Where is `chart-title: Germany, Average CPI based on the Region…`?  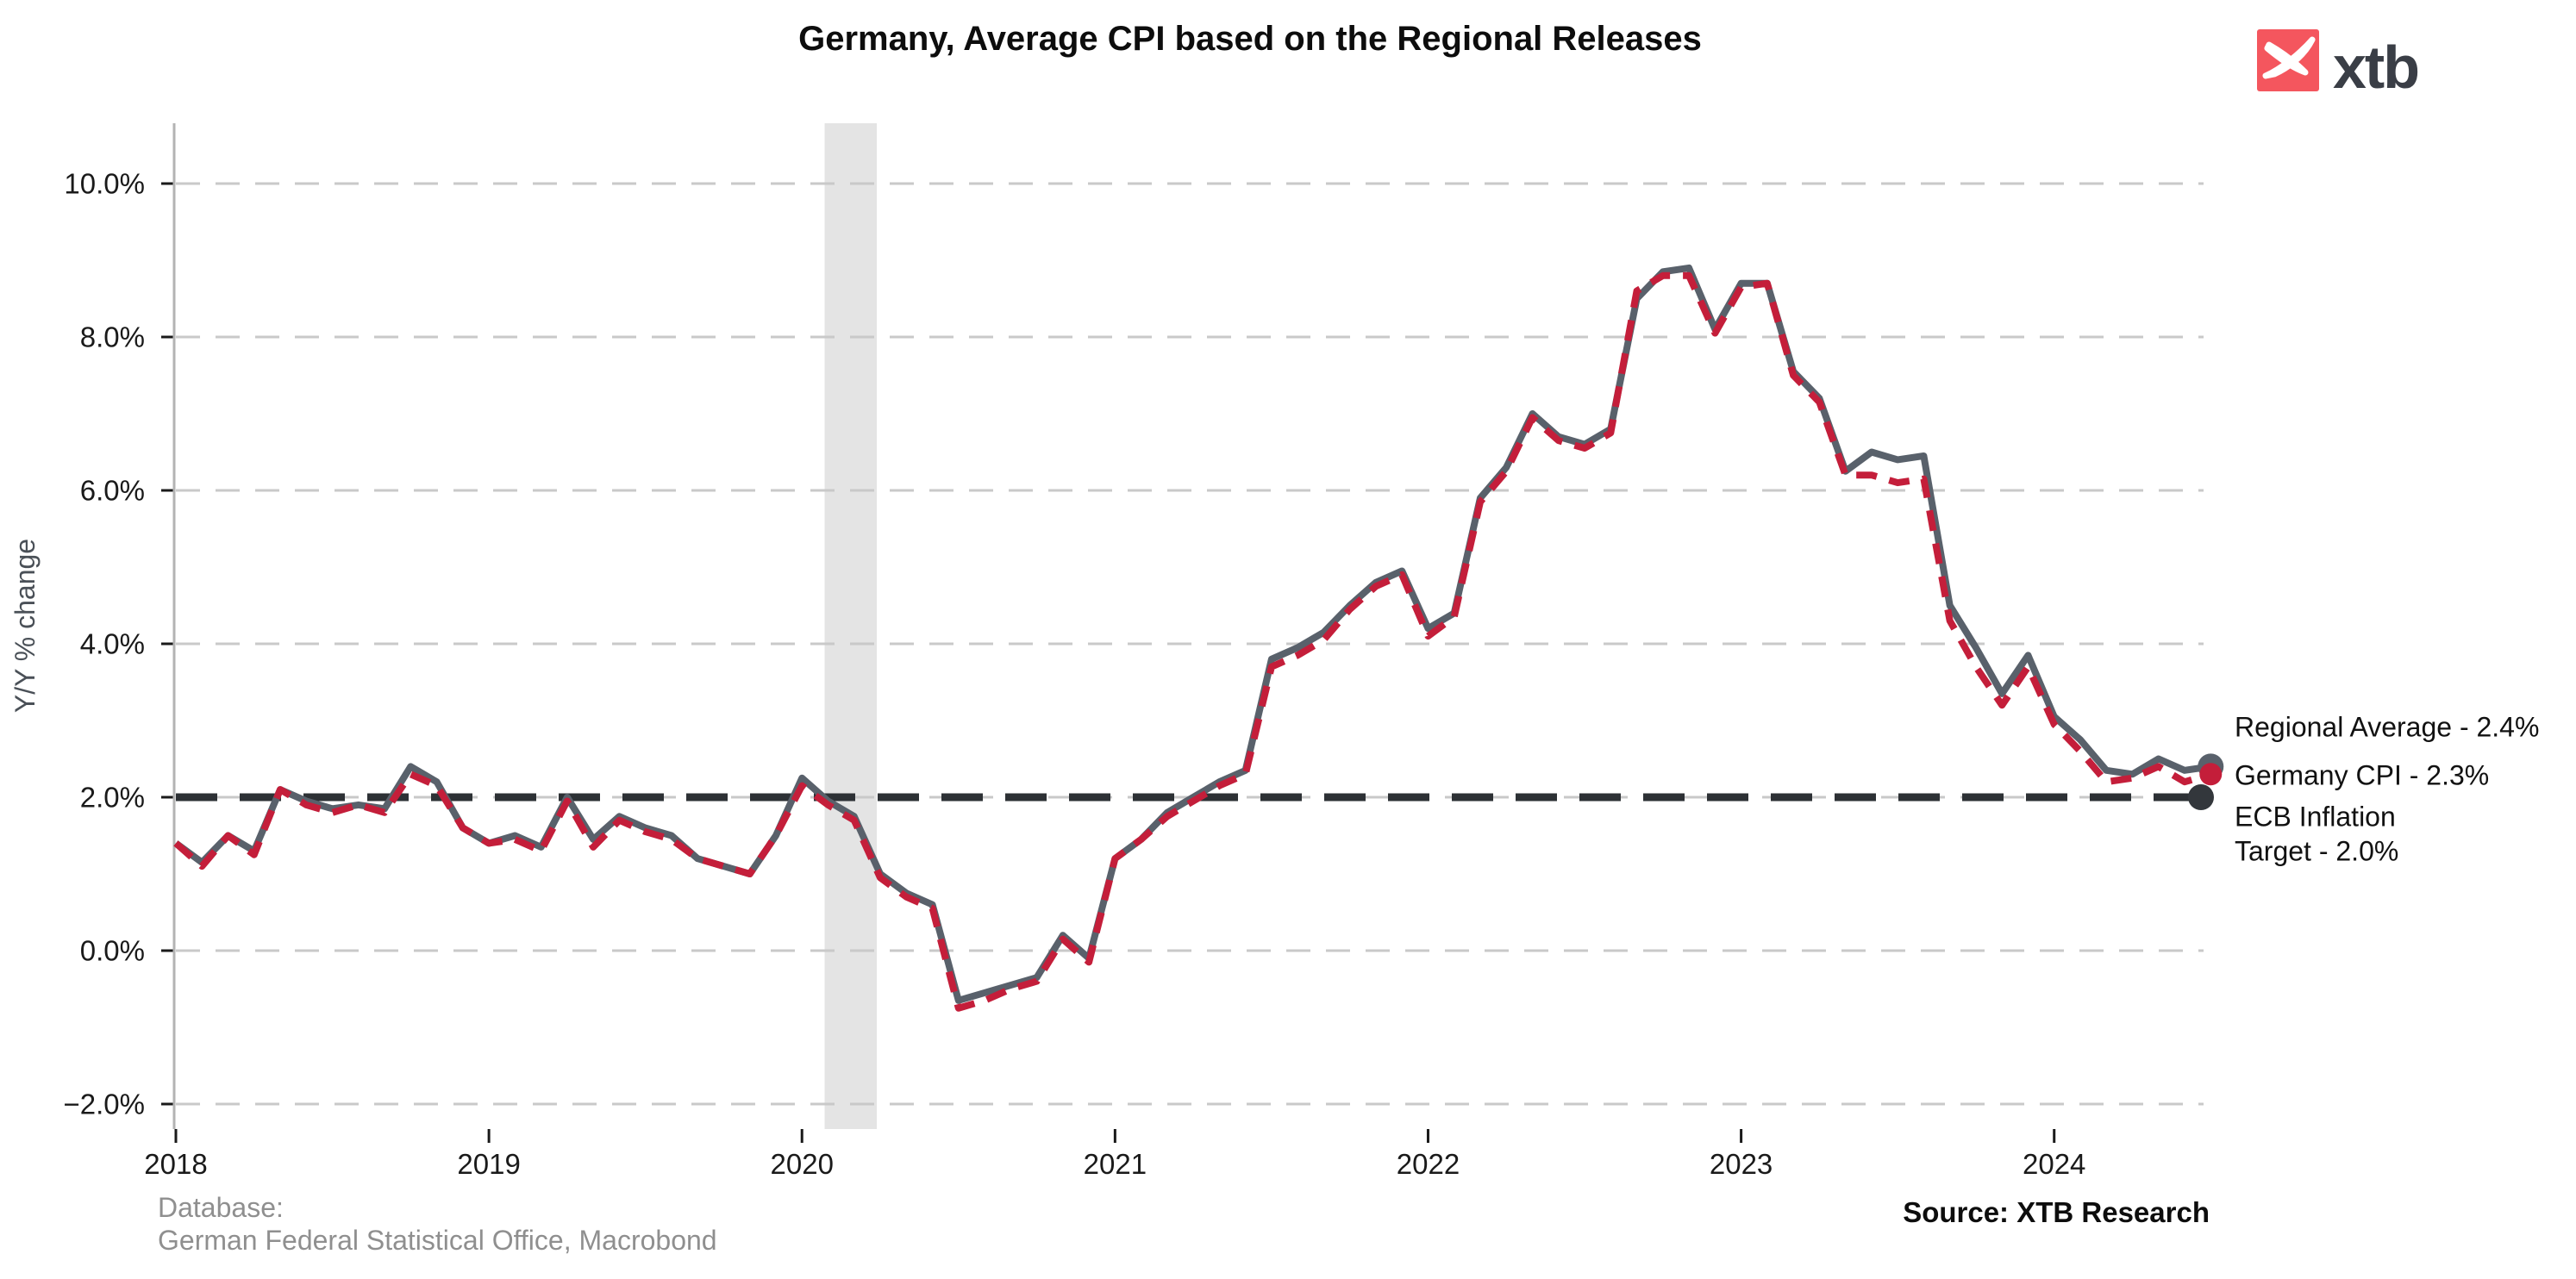 chart-title: Germany, Average CPI based on the Region… is located at coordinates (1250, 39).